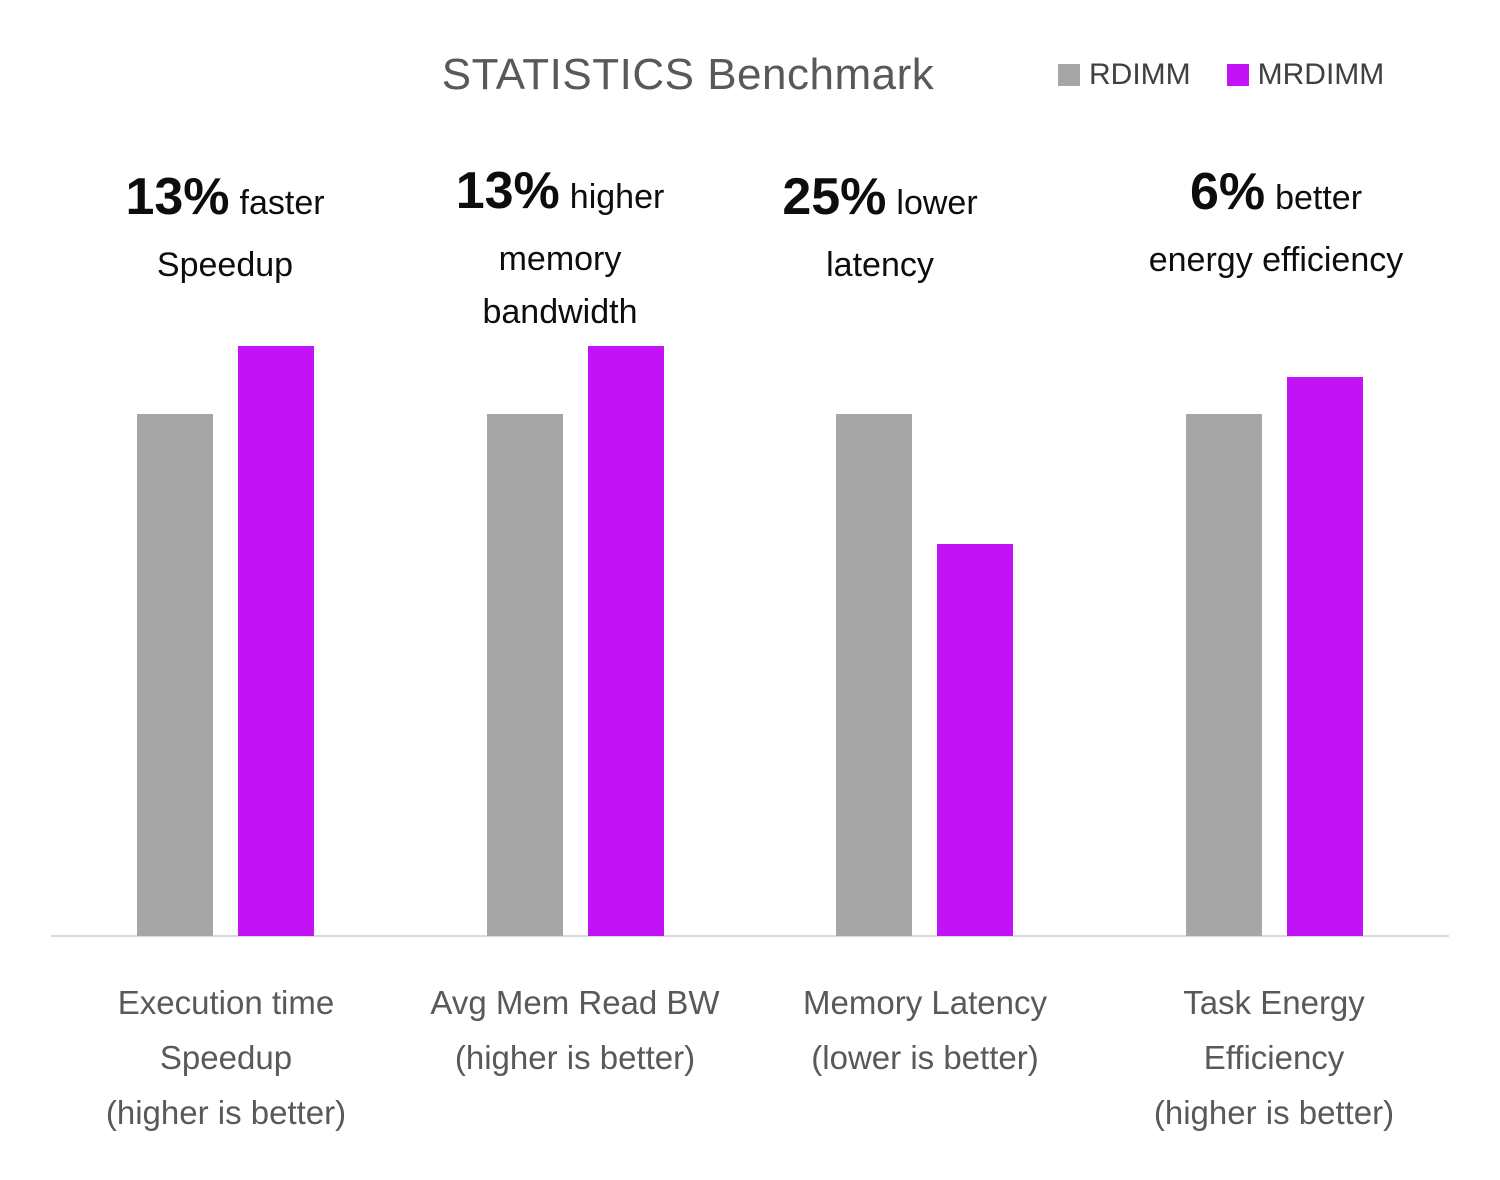  I want to click on legend-item-rdimm: RDIMM, so click(1124, 75).